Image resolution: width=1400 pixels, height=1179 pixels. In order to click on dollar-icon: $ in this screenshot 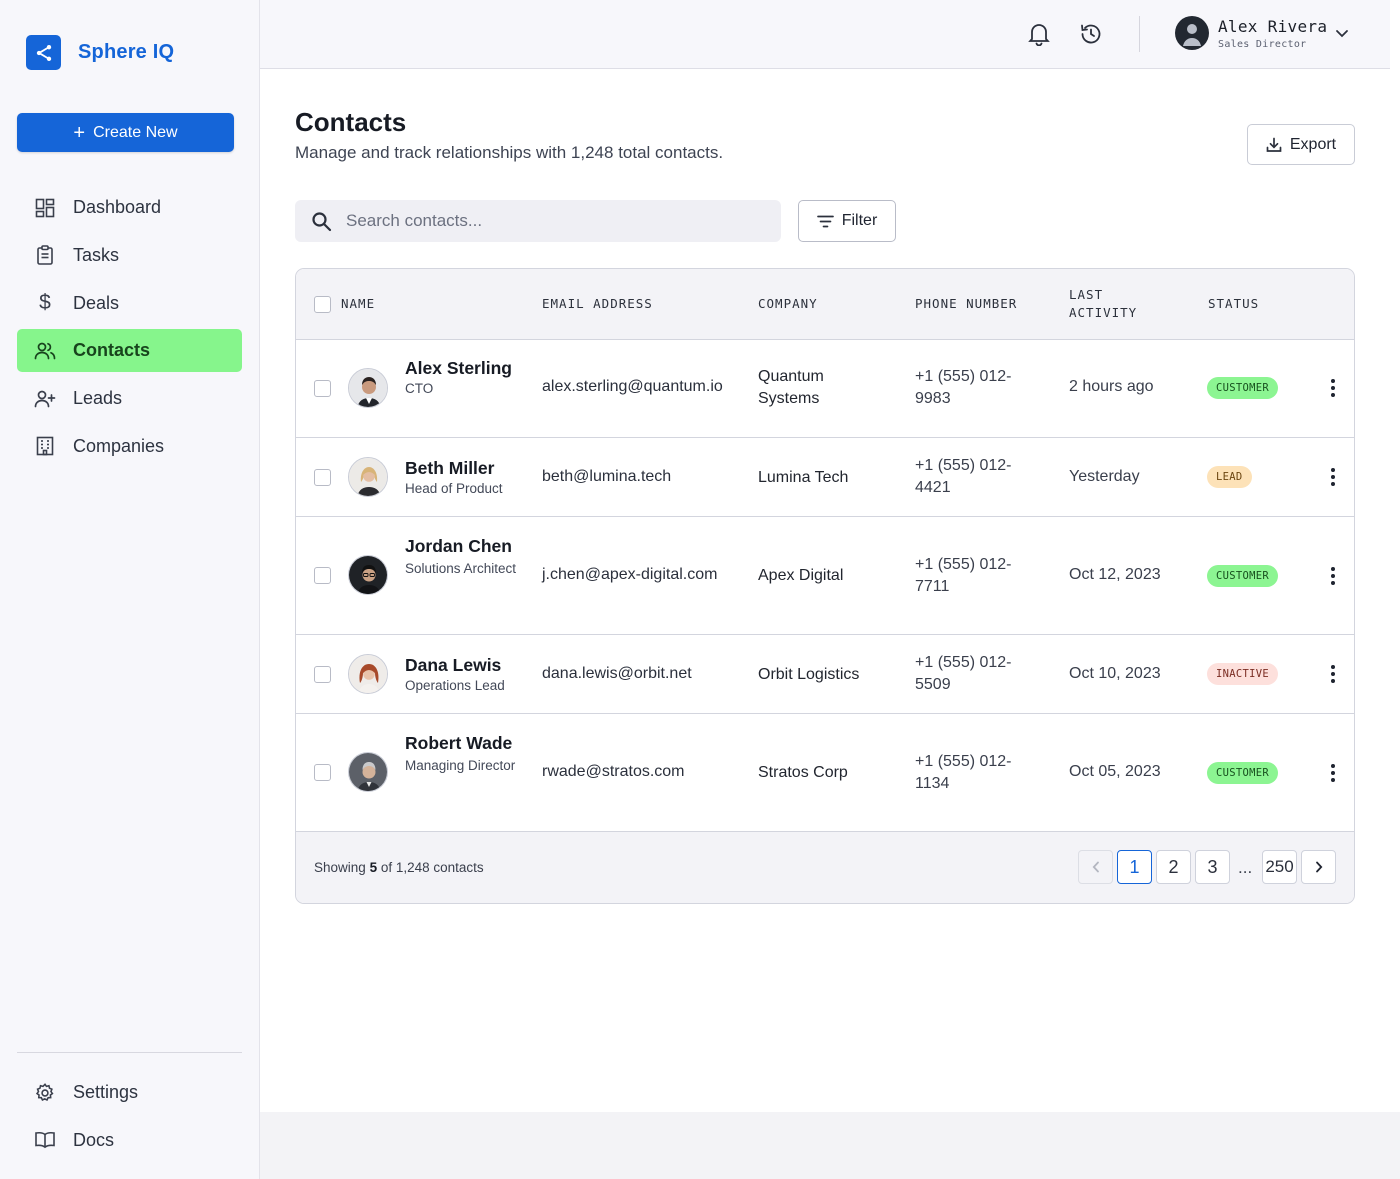, I will do `click(45, 303)`.